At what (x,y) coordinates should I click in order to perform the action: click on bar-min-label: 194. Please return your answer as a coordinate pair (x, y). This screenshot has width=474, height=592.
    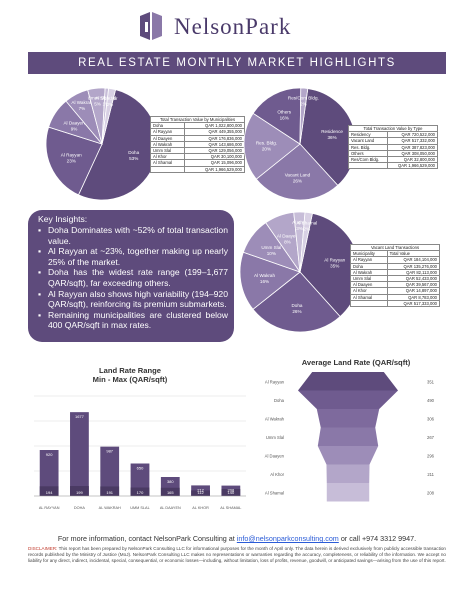
    Looking at the image, I should click on (49, 492).